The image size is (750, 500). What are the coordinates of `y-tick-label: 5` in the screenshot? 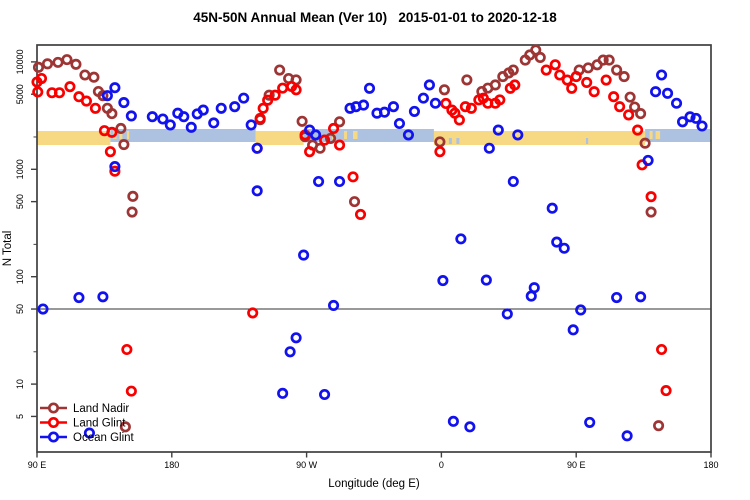 It's located at (20, 416).